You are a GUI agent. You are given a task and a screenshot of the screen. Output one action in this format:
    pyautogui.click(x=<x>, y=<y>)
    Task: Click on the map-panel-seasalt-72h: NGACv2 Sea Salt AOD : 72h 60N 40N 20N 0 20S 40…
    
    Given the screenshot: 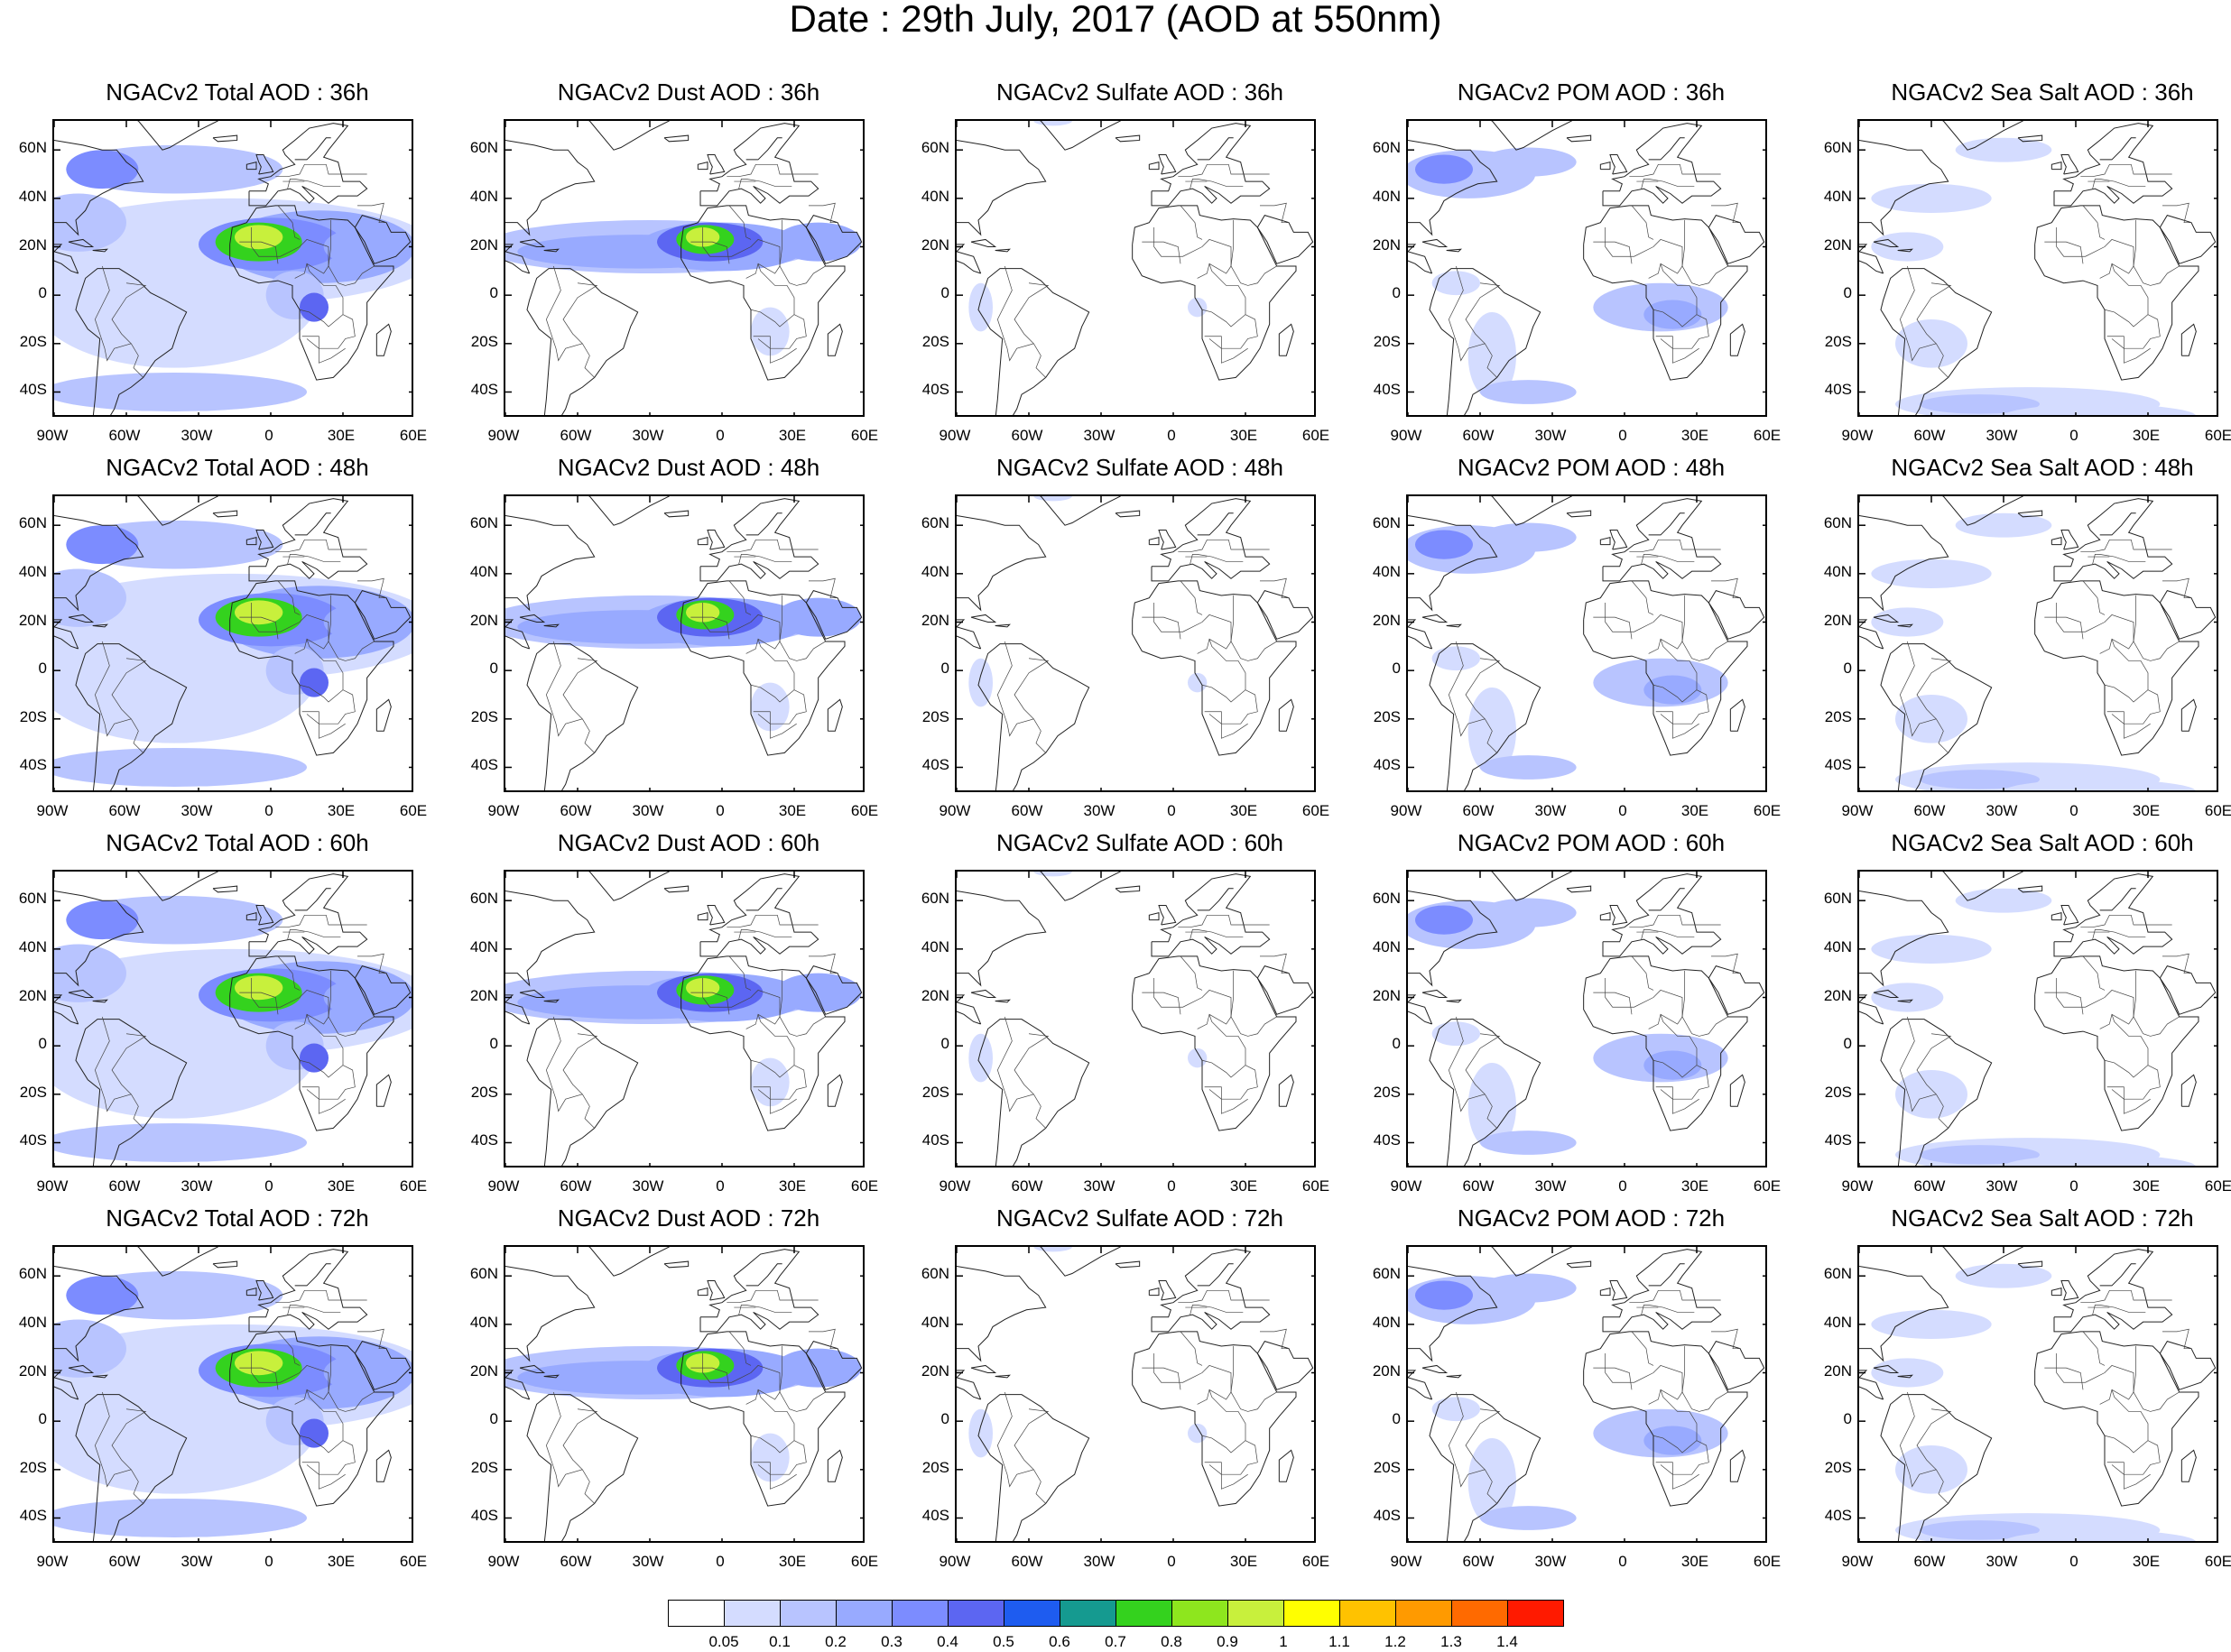 What is the action you would take?
    pyautogui.click(x=2028, y=1391)
    